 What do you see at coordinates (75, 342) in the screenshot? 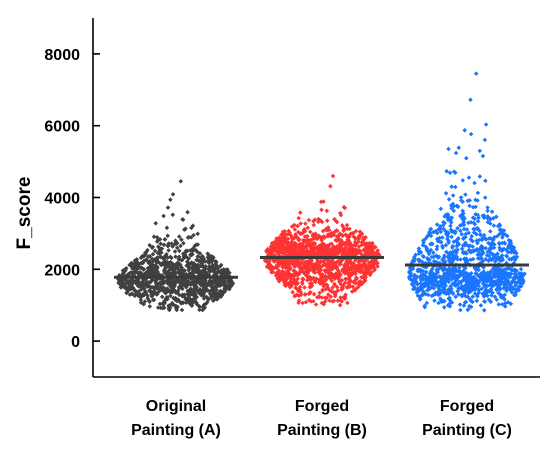
I see `y-tick-label: 0` at bounding box center [75, 342].